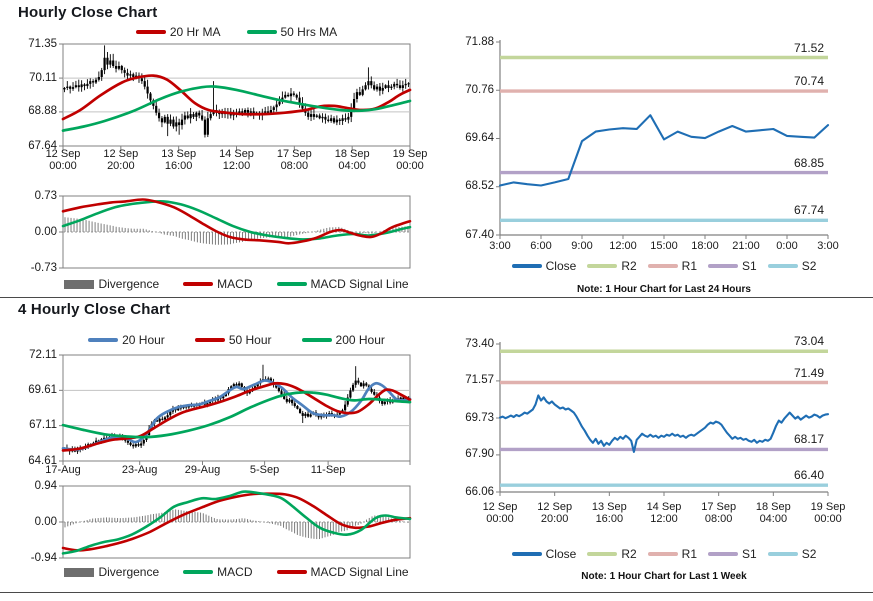 Image resolution: width=873 pixels, height=601 pixels. Describe the element at coordinates (129, 572) in the screenshot. I see `legend-label: Divergence` at that location.